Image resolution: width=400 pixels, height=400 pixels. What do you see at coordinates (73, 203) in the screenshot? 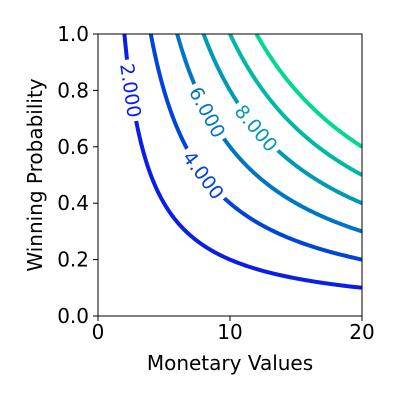
I see `y-tick-label: 0.4` at bounding box center [73, 203].